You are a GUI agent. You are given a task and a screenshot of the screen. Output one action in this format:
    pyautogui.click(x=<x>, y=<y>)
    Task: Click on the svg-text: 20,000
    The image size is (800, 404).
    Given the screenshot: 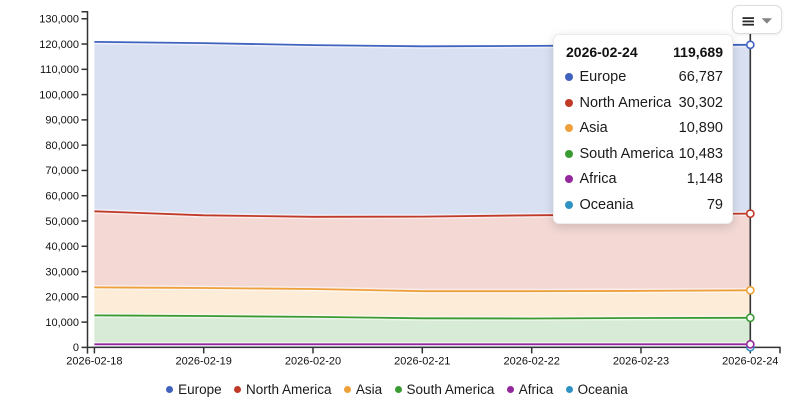 What is the action you would take?
    pyautogui.click(x=62, y=298)
    